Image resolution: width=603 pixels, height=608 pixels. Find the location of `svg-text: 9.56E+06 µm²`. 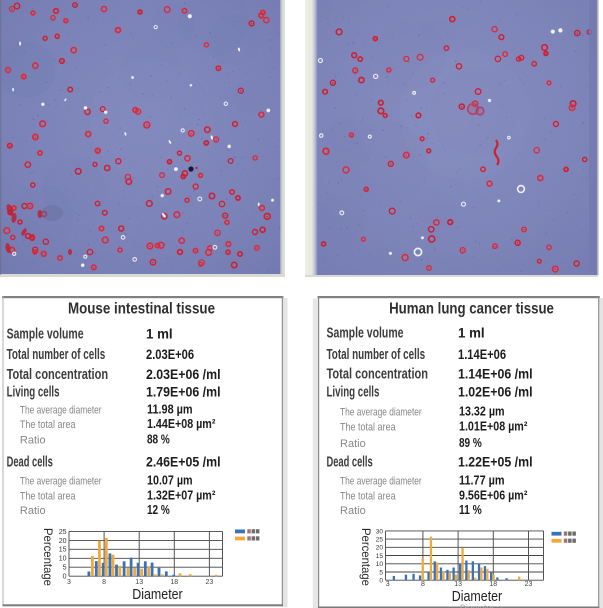

svg-text: 9.56E+06 µm² is located at coordinates (493, 495).